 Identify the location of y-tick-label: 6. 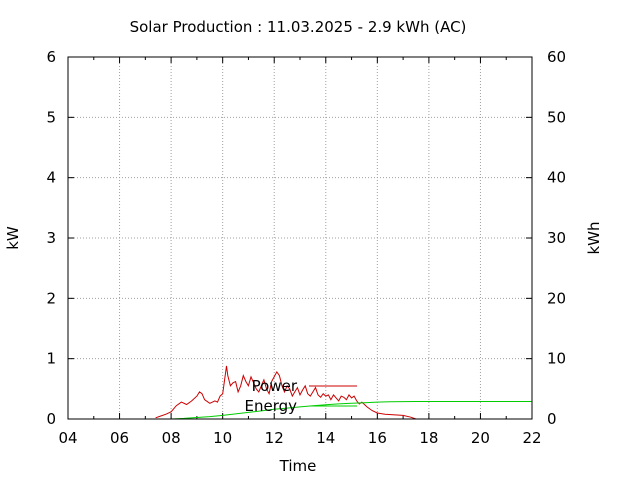
(51, 57).